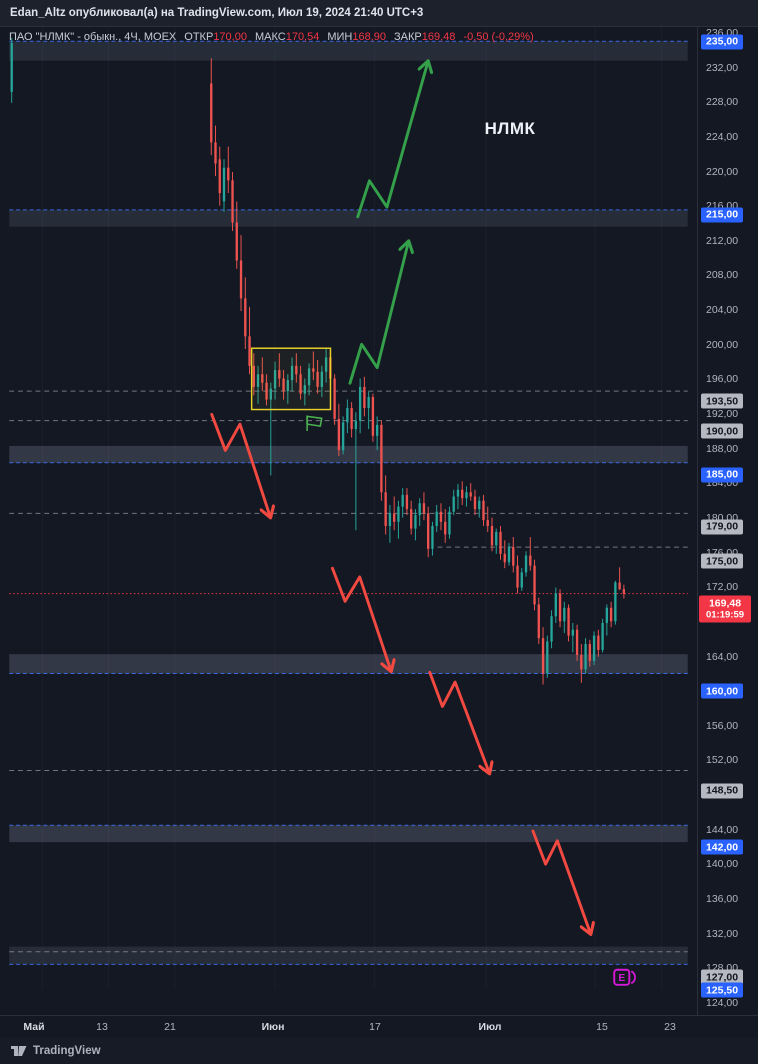 The height and width of the screenshot is (1064, 758). What do you see at coordinates (722, 847) in the screenshot?
I see `zone-price-label: 142,00` at bounding box center [722, 847].